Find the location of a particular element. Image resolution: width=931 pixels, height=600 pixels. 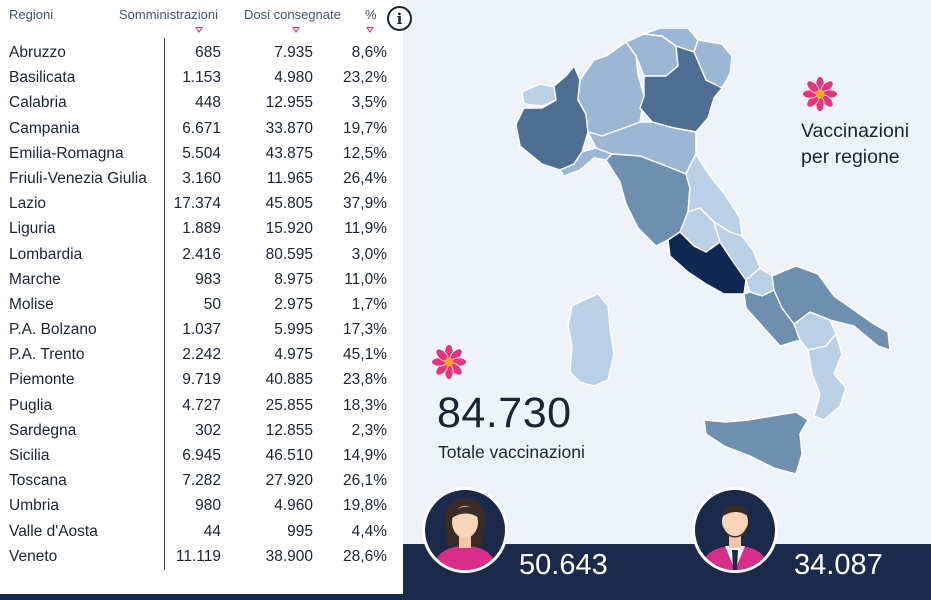

percent-value: 2,3% is located at coordinates (369, 430).